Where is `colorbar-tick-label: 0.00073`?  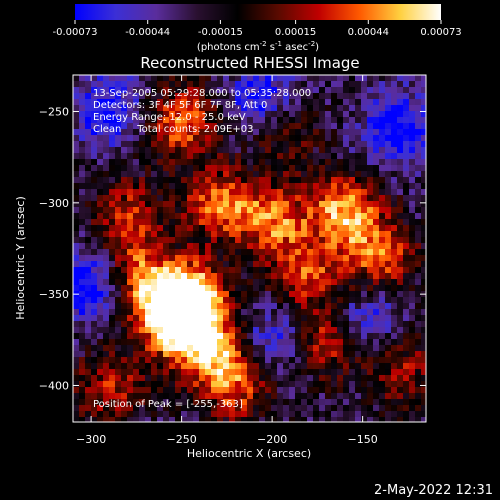
colorbar-tick-label: 0.00073 is located at coordinates (440, 32).